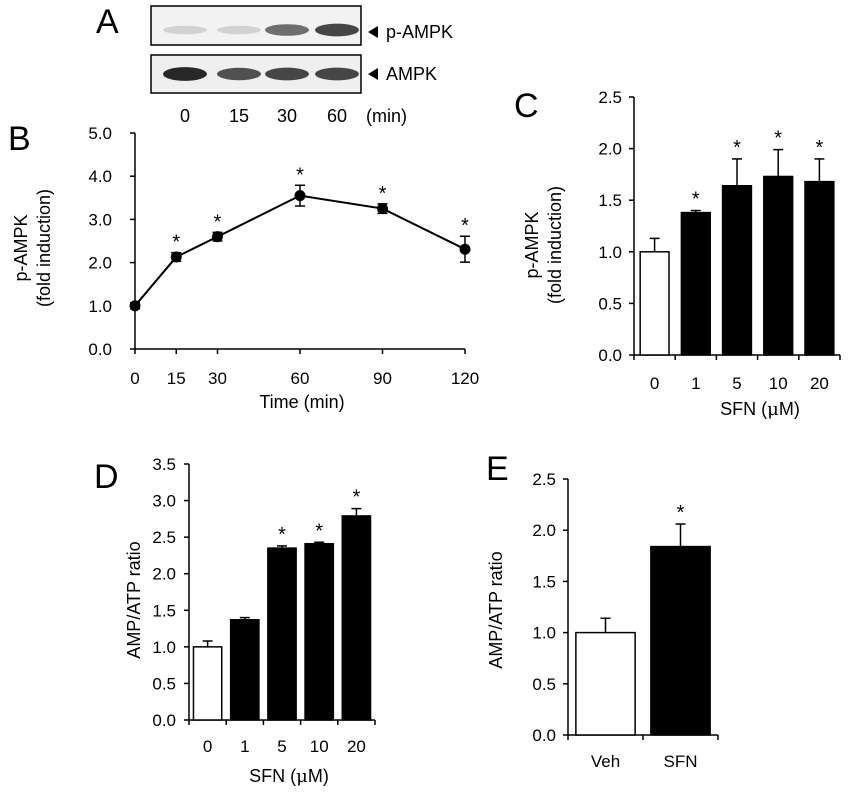 This screenshot has height=792, width=850. I want to click on panel-letter-e: E, so click(497, 469).